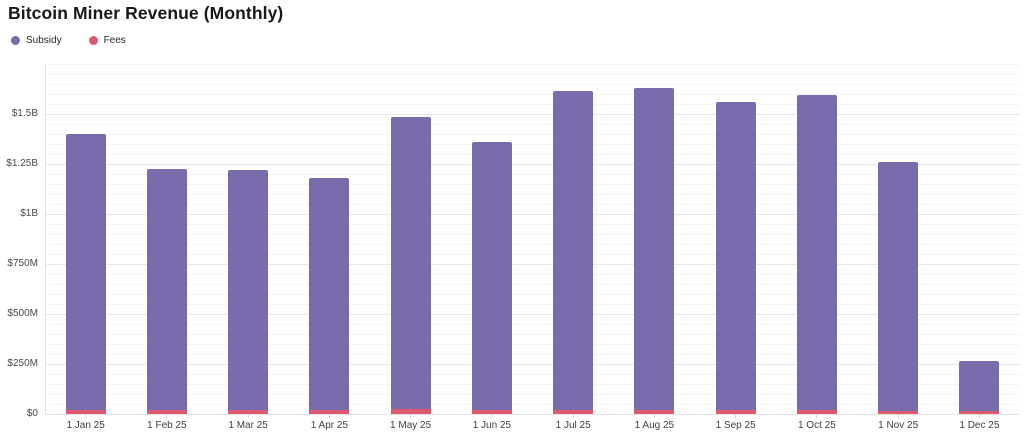 This screenshot has height=447, width=1024. Describe the element at coordinates (979, 425) in the screenshot. I see `x-axis-label: 1 Dec 25` at that location.